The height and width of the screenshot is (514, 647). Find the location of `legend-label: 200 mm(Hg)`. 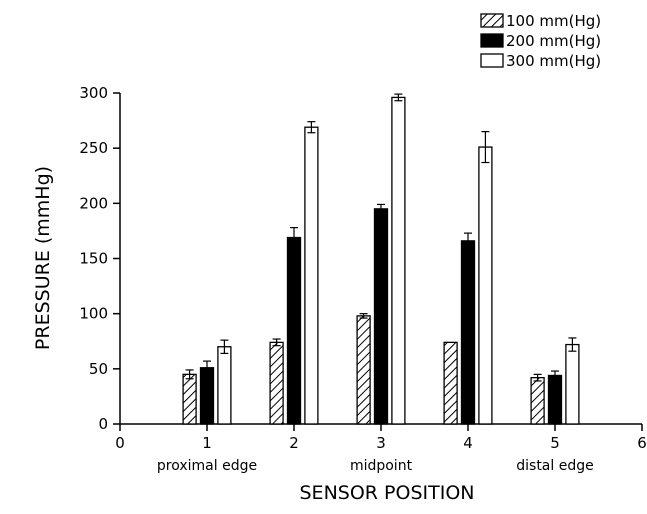

legend-label: 200 mm(Hg) is located at coordinates (553, 41).